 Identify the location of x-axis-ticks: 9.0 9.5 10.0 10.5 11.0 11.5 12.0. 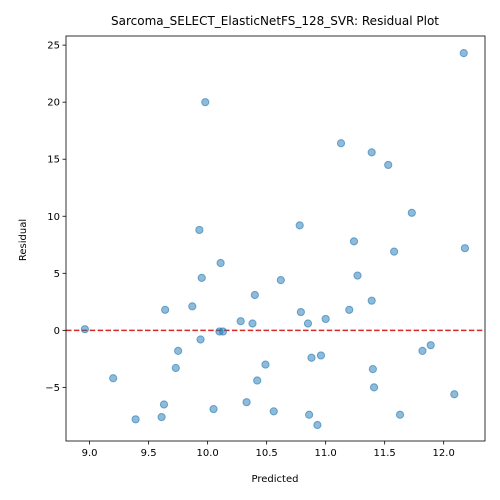
(268, 450).